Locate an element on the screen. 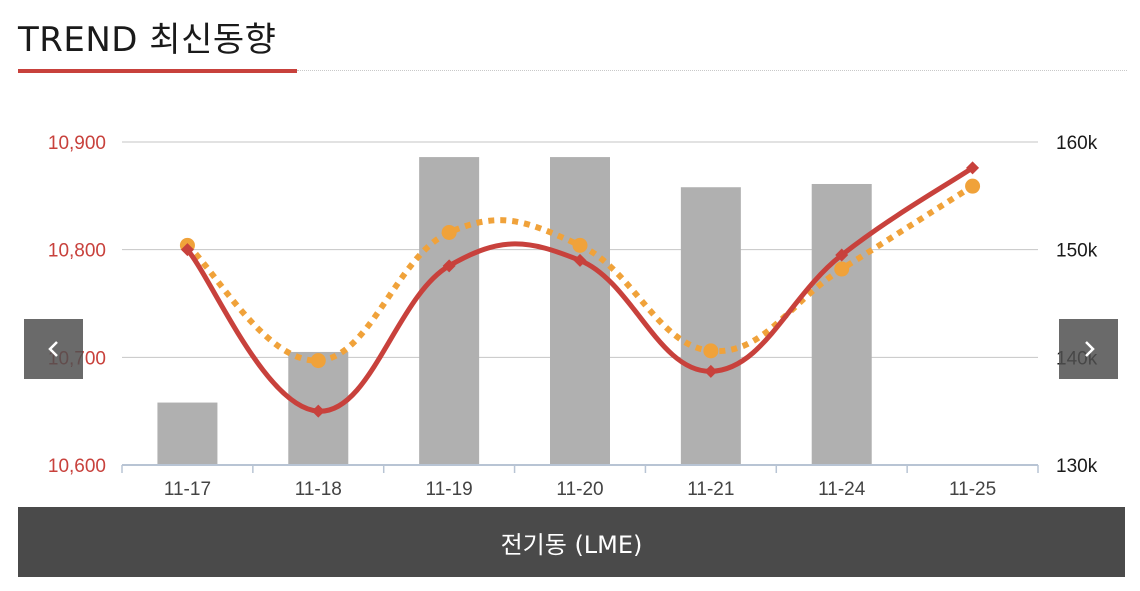 This screenshot has width=1140, height=591. y-right-tick-label: 130k is located at coordinates (1077, 466).